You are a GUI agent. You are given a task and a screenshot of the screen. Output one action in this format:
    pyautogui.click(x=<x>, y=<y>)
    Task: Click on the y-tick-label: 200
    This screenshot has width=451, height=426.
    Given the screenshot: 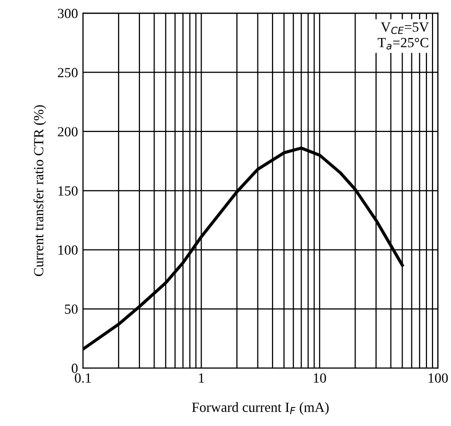 What is the action you would take?
    pyautogui.click(x=68, y=131)
    